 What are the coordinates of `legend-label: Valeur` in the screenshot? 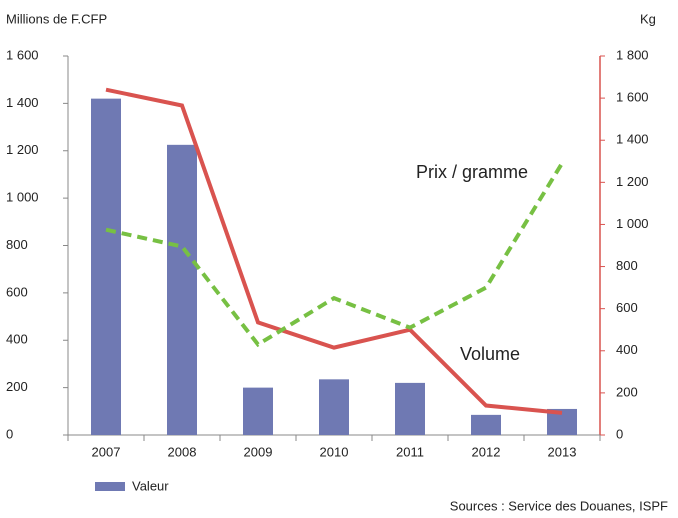 It's located at (150, 485).